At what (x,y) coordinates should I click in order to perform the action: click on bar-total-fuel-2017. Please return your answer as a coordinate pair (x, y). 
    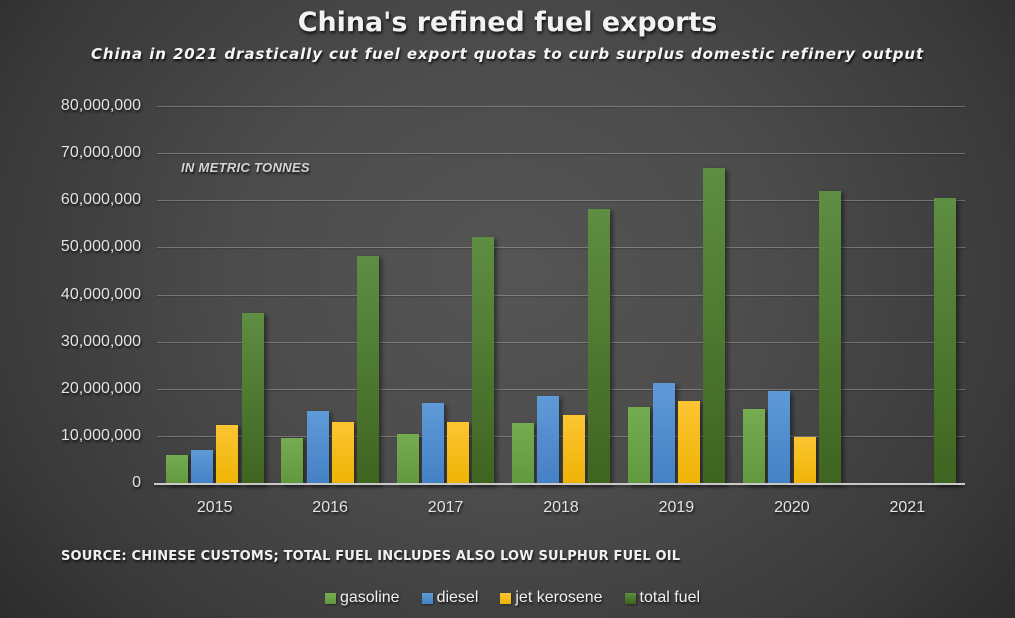
    Looking at the image, I should click on (483, 360).